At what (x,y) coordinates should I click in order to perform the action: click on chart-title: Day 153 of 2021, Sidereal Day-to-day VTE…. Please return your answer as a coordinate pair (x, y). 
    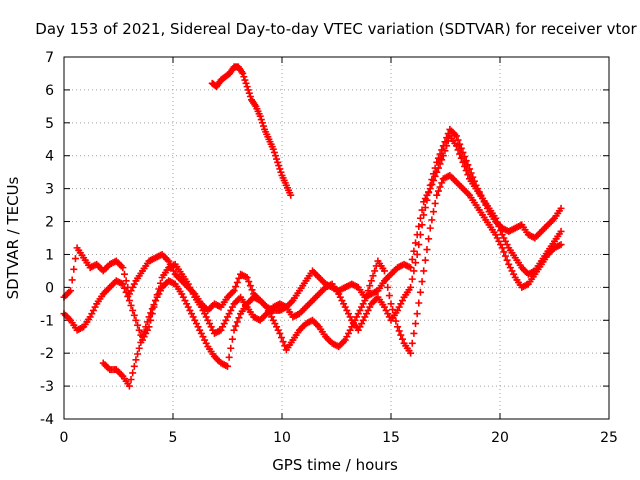
    Looking at the image, I should click on (336, 29).